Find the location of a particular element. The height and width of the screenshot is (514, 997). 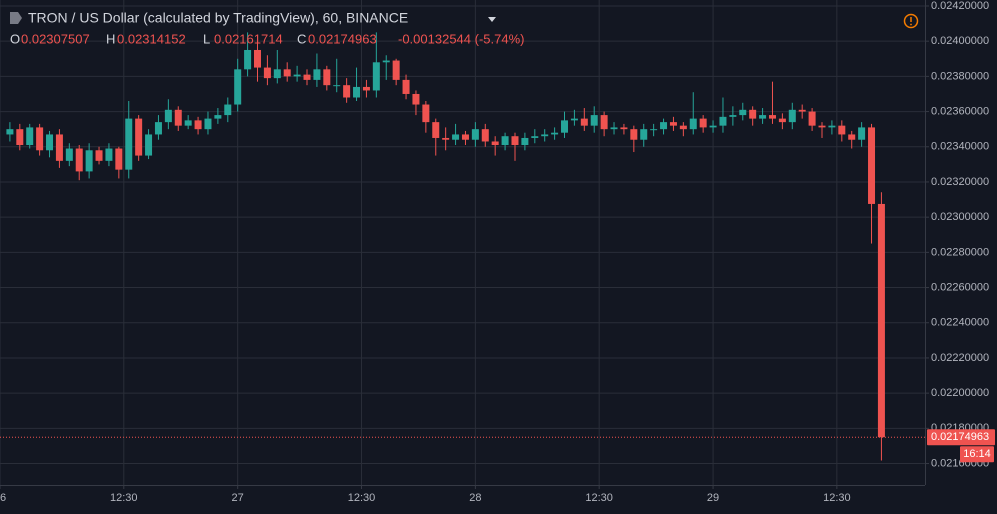

ohlc-key: H is located at coordinates (110, 38).